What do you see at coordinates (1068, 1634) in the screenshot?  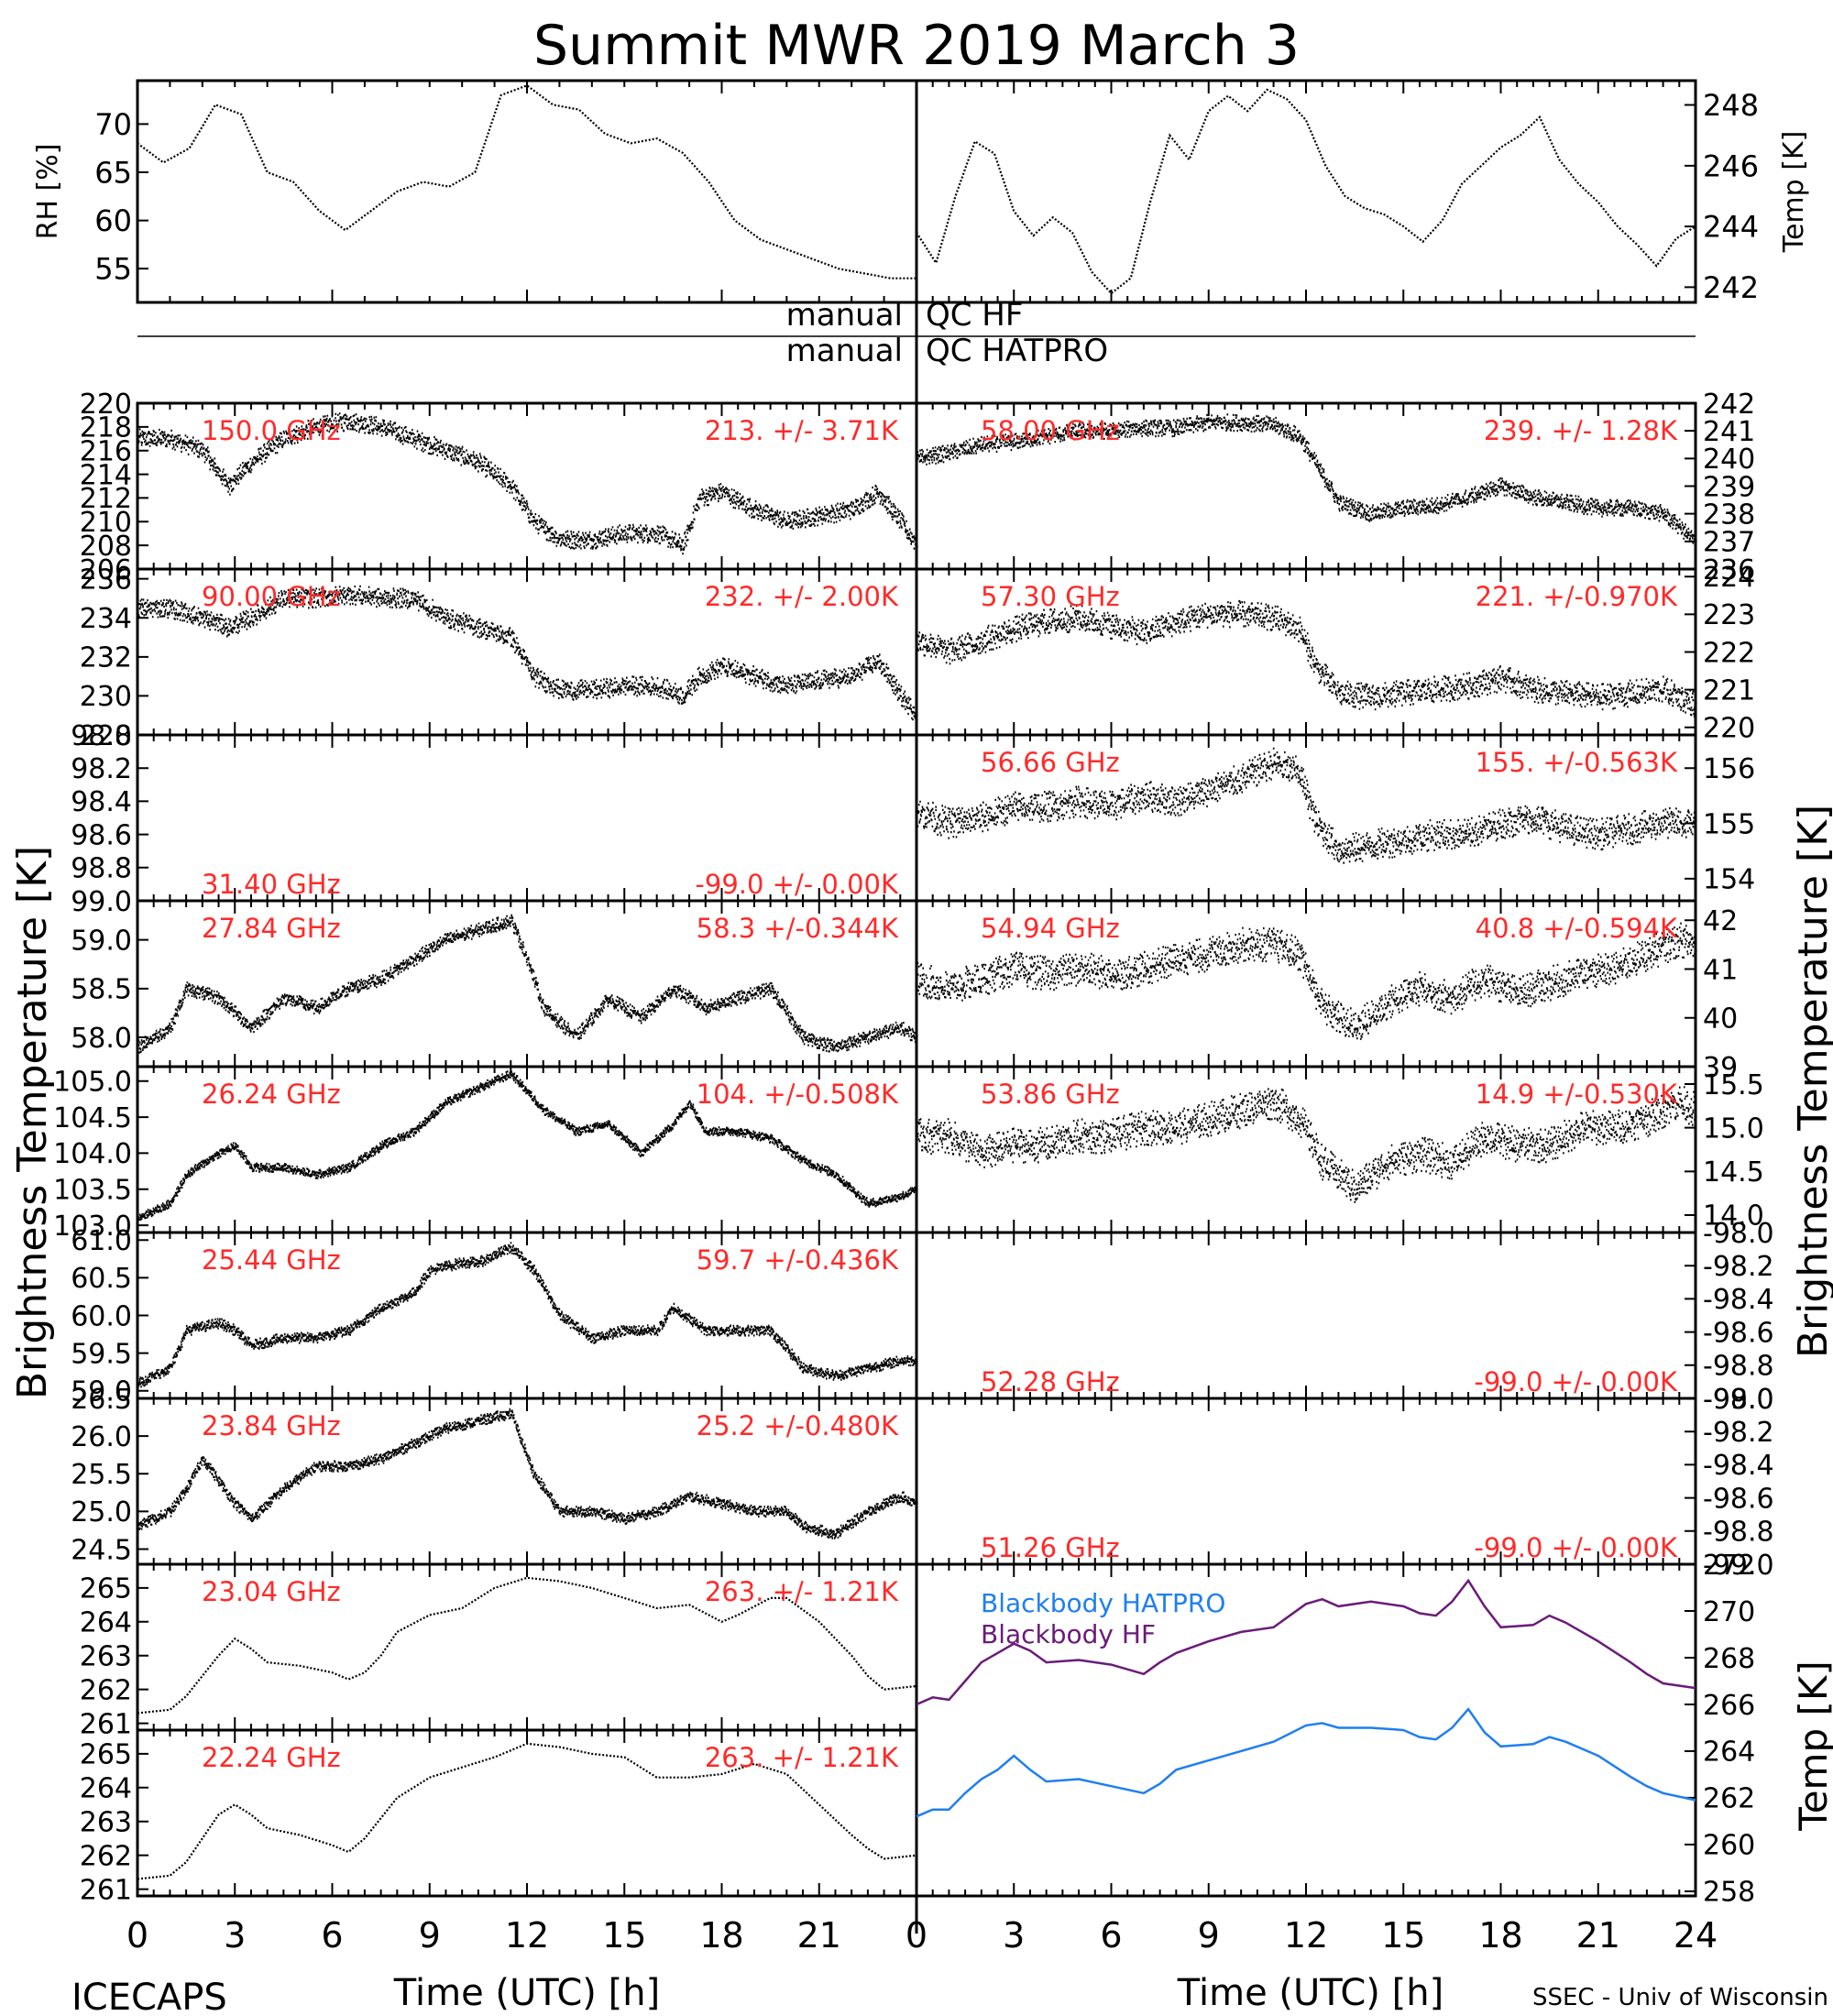 I see `blackbody-legend-1: Blackbody HF` at bounding box center [1068, 1634].